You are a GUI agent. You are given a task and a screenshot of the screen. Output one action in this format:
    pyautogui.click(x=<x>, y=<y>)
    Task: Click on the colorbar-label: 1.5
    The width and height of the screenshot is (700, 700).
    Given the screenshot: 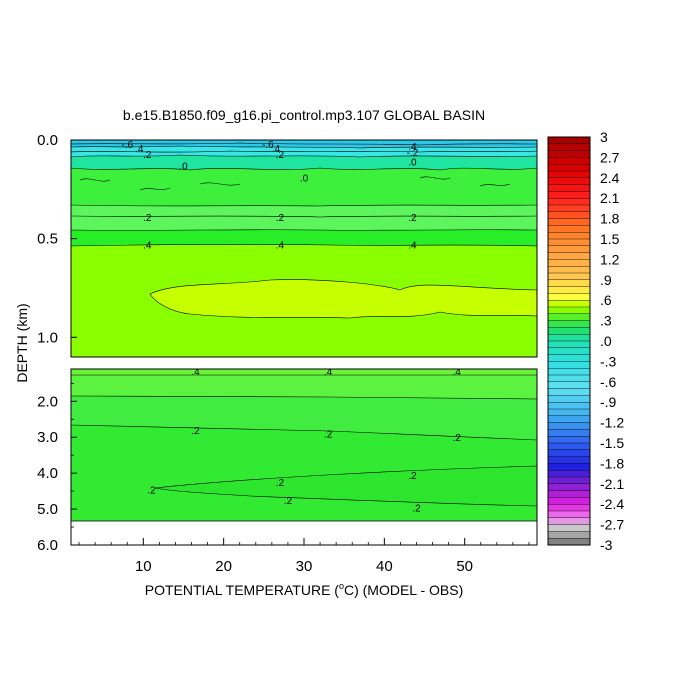 What is the action you would take?
    pyautogui.click(x=610, y=239)
    